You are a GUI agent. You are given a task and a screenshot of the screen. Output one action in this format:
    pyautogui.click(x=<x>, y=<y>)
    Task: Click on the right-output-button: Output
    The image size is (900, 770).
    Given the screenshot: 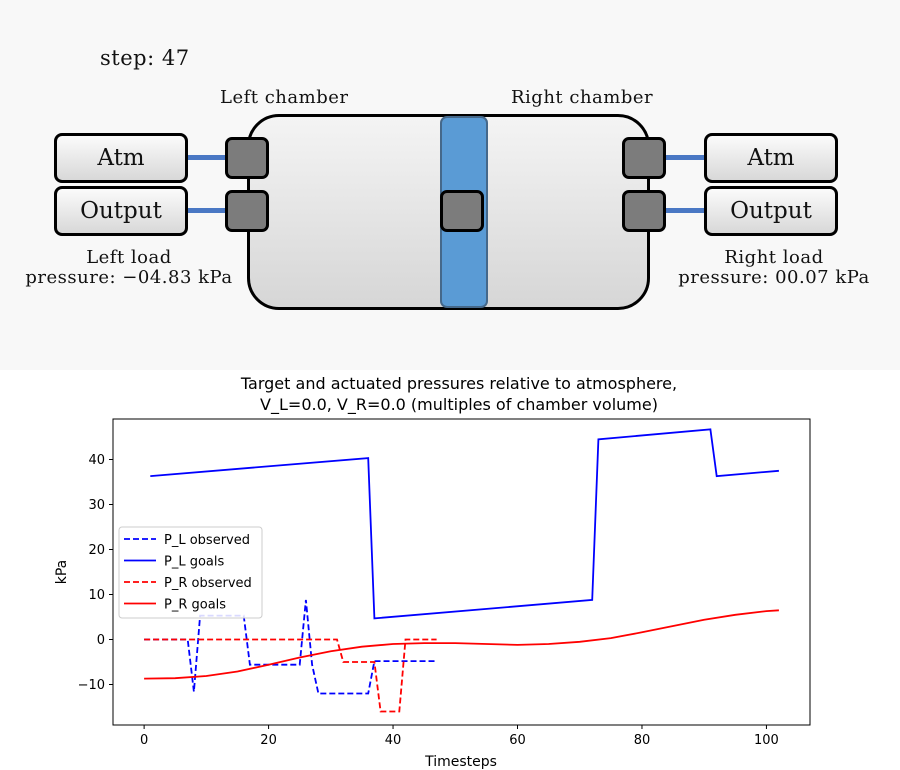 What is the action you would take?
    pyautogui.click(x=771, y=211)
    